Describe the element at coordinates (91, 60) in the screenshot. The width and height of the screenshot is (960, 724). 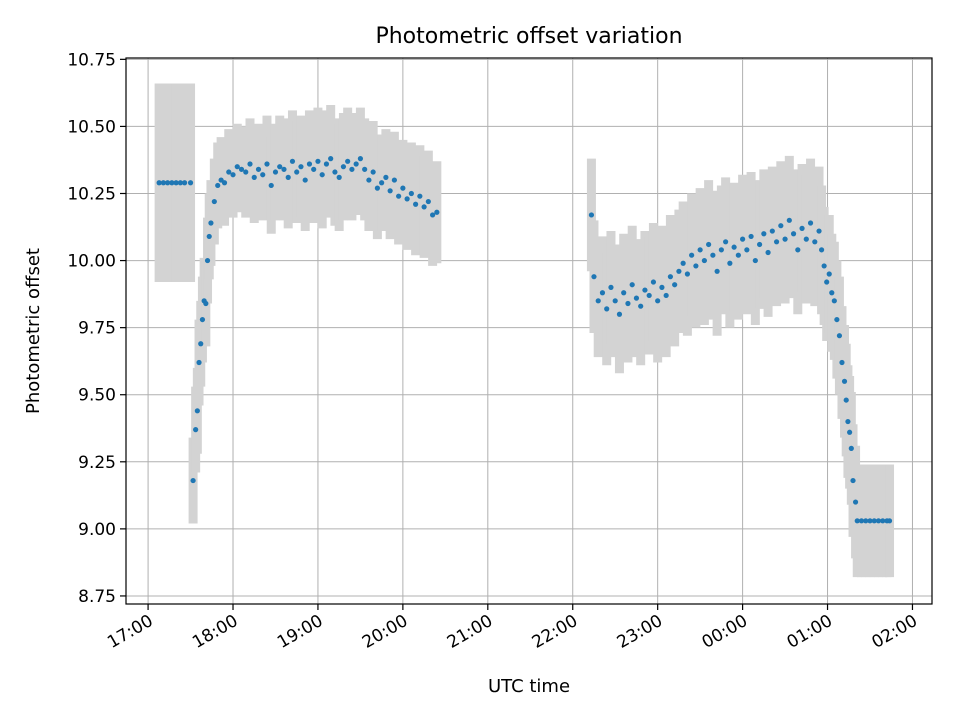
I see `y-tick-label: 10.75` at that location.